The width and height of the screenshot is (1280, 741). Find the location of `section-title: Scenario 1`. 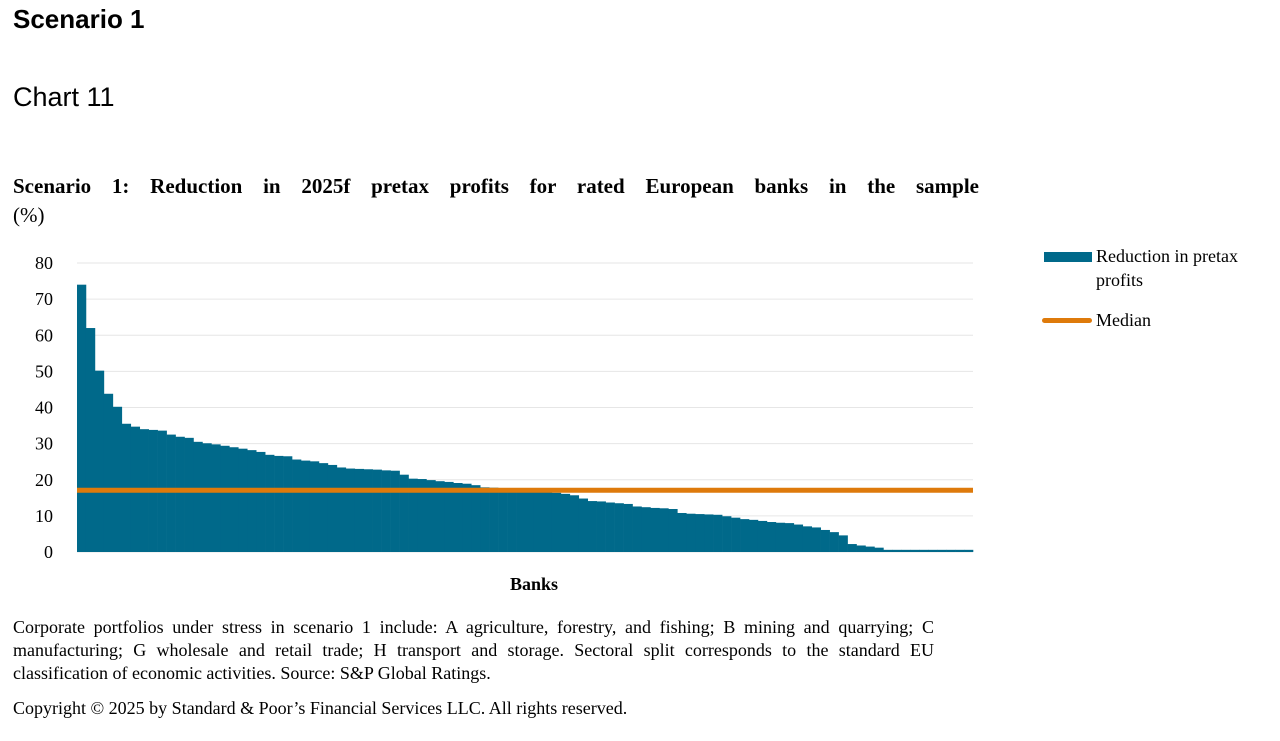

section-title: Scenario 1 is located at coordinates (79, 19).